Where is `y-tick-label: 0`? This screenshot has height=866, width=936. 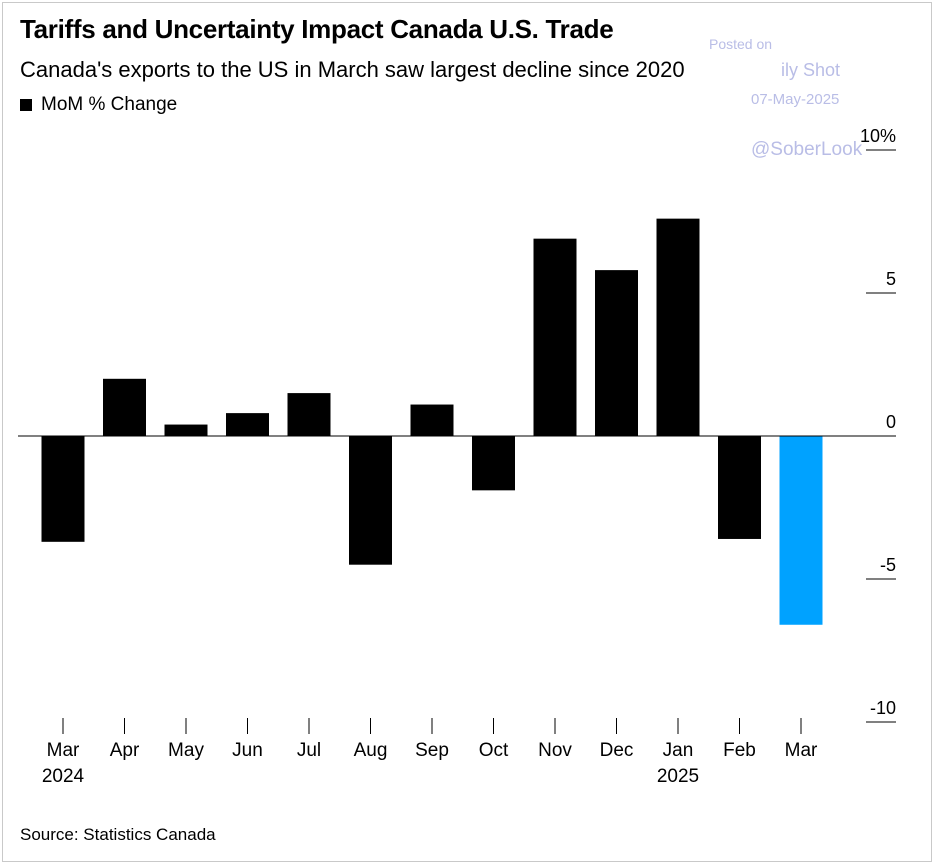
y-tick-label: 0 is located at coordinates (891, 422).